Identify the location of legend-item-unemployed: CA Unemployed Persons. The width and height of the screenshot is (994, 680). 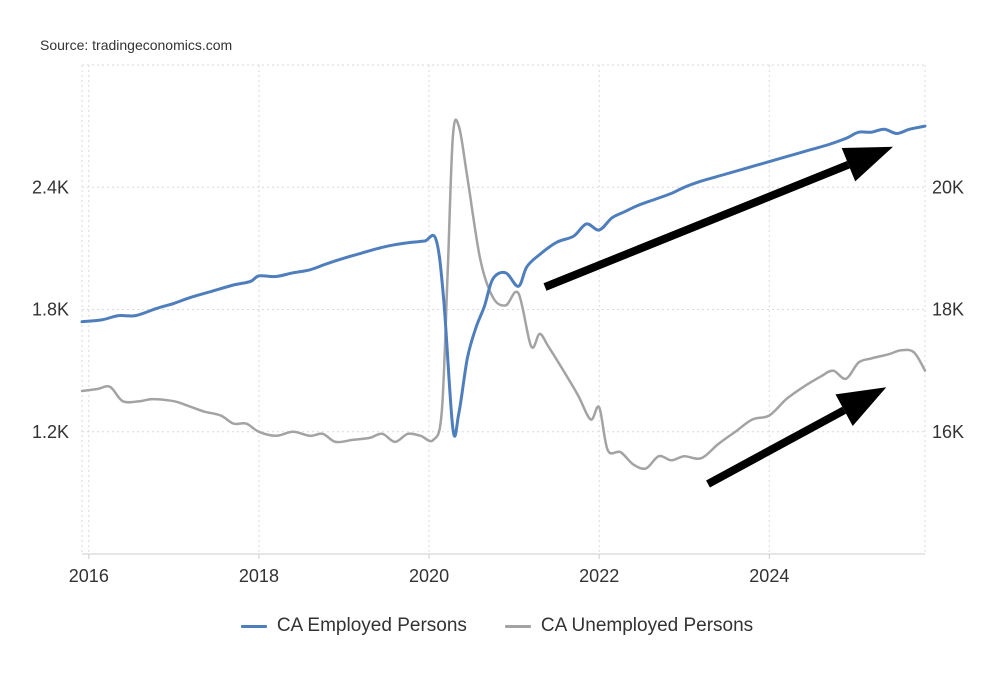
(629, 626).